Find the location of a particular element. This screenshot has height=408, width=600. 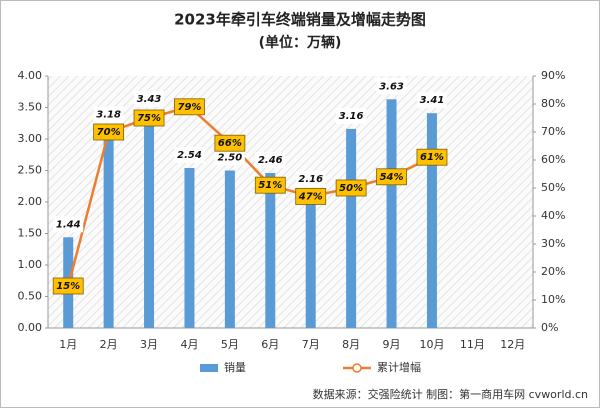

line-label: 51% is located at coordinates (270, 185).